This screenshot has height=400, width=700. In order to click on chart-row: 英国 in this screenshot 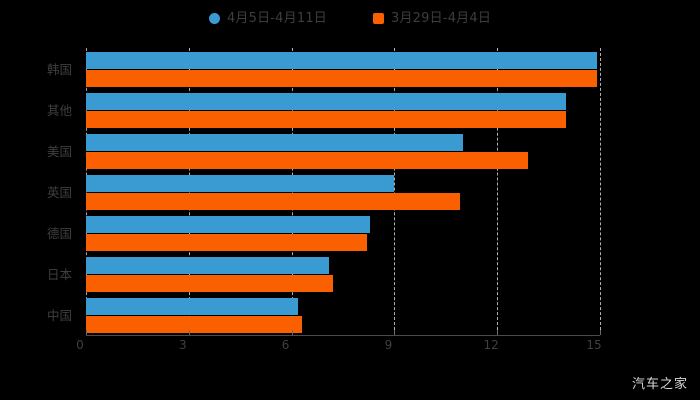, I will do `click(323, 191)`.